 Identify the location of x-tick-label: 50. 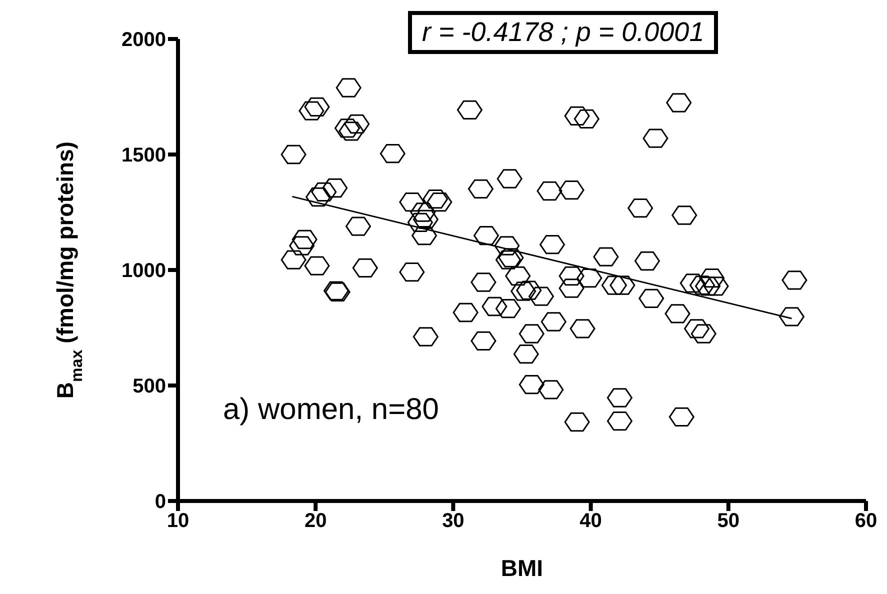
(728, 521).